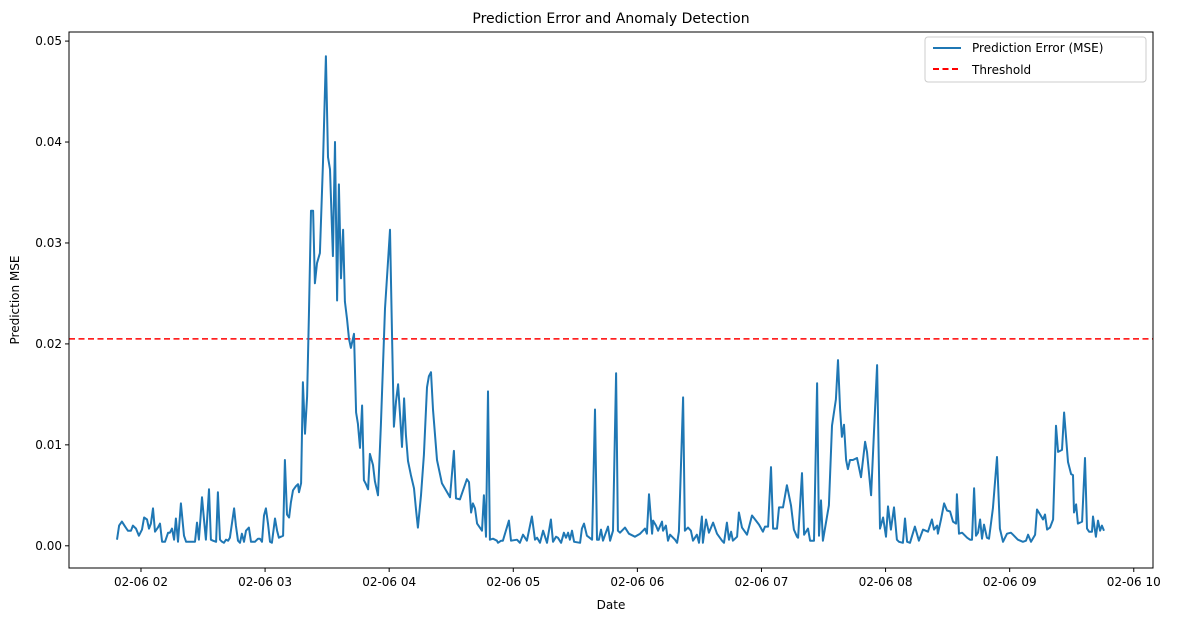  I want to click on x-tick-label: 02-06 04, so click(389, 582).